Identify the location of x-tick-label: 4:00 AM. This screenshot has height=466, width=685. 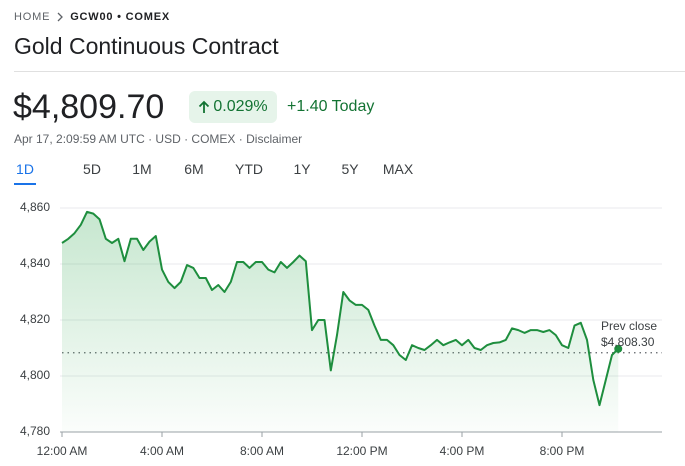
(162, 451).